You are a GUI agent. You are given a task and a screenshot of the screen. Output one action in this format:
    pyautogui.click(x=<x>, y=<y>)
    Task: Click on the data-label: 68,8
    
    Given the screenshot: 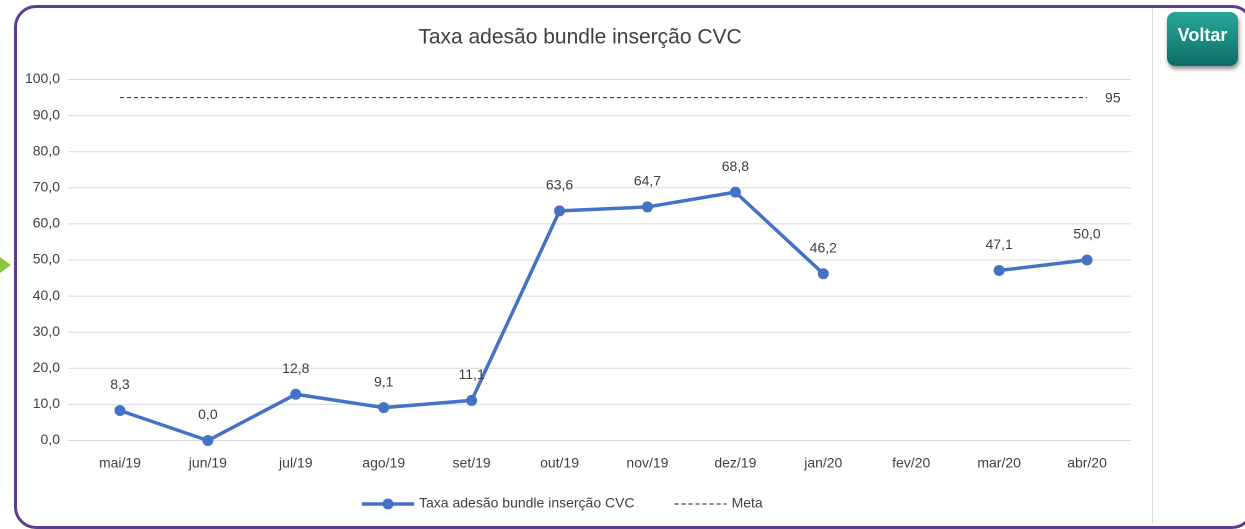 What is the action you would take?
    pyautogui.click(x=735, y=166)
    